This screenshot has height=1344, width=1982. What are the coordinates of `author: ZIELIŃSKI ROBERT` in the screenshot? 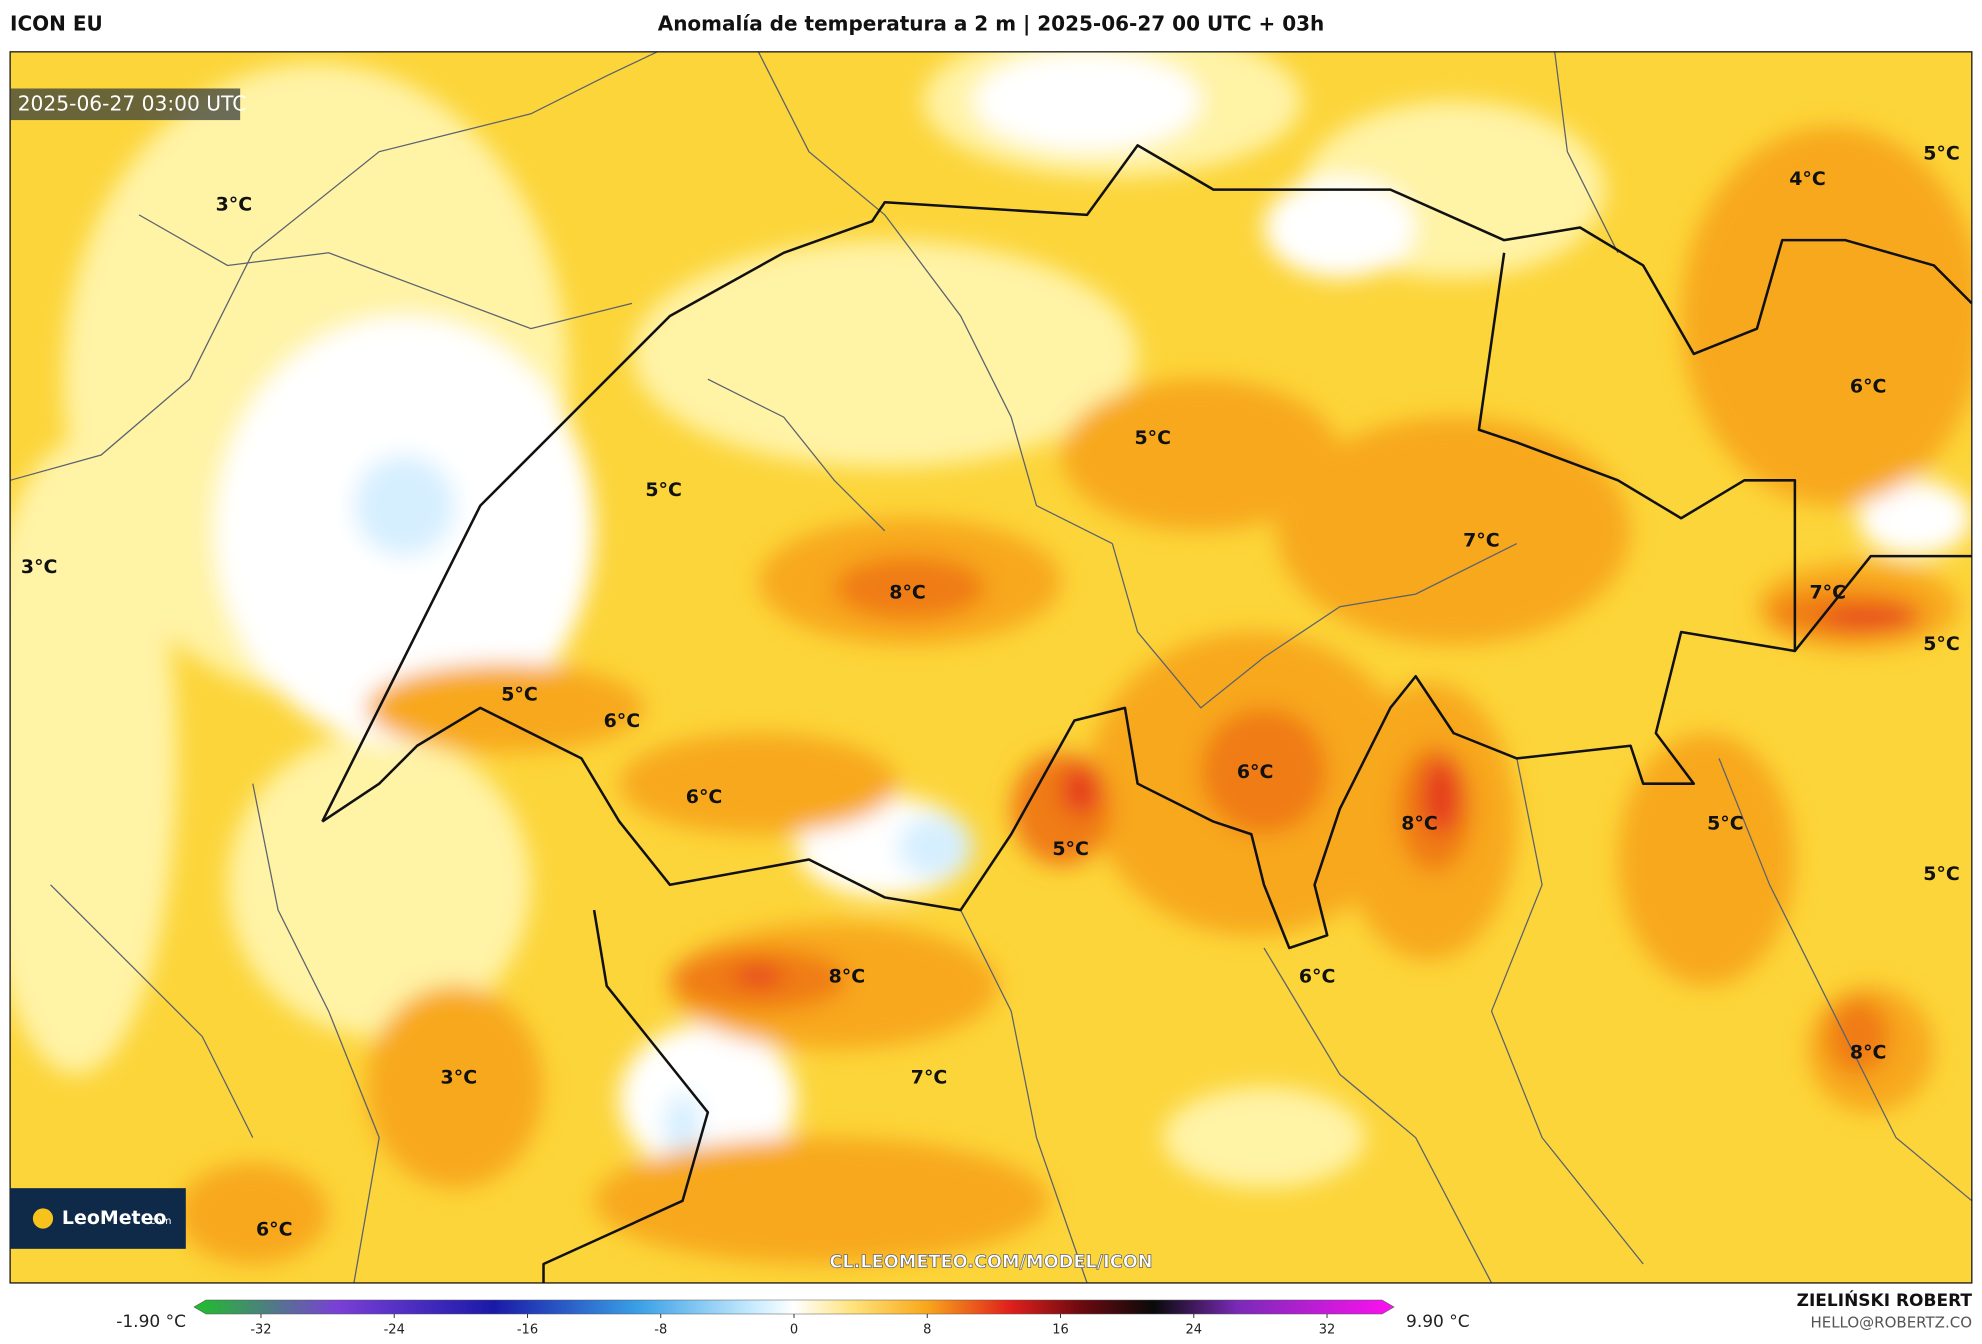 It's located at (1885, 1300).